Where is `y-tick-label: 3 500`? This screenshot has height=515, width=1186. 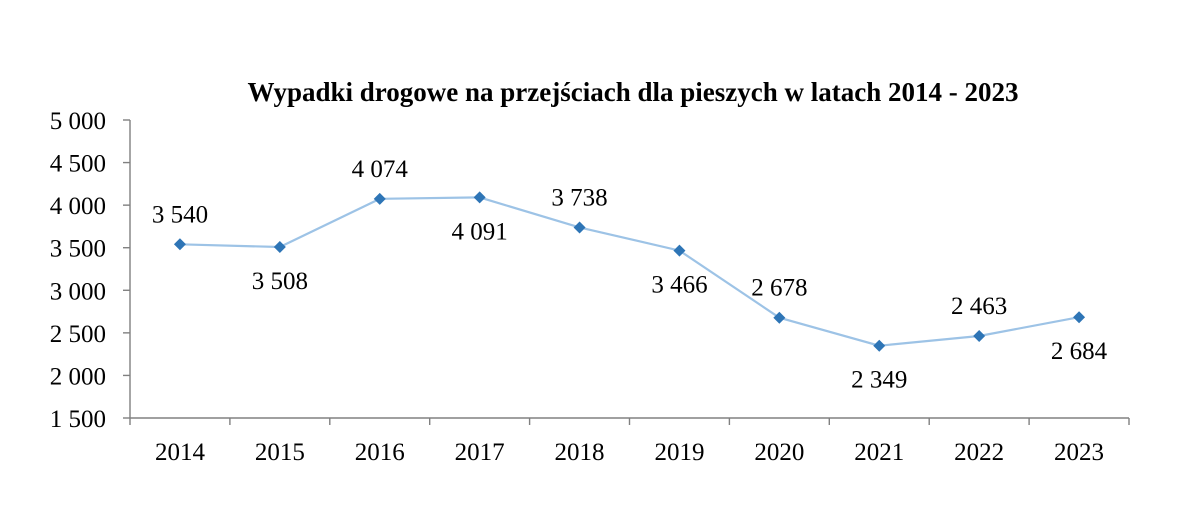
y-tick-label: 3 500 is located at coordinates (78, 249).